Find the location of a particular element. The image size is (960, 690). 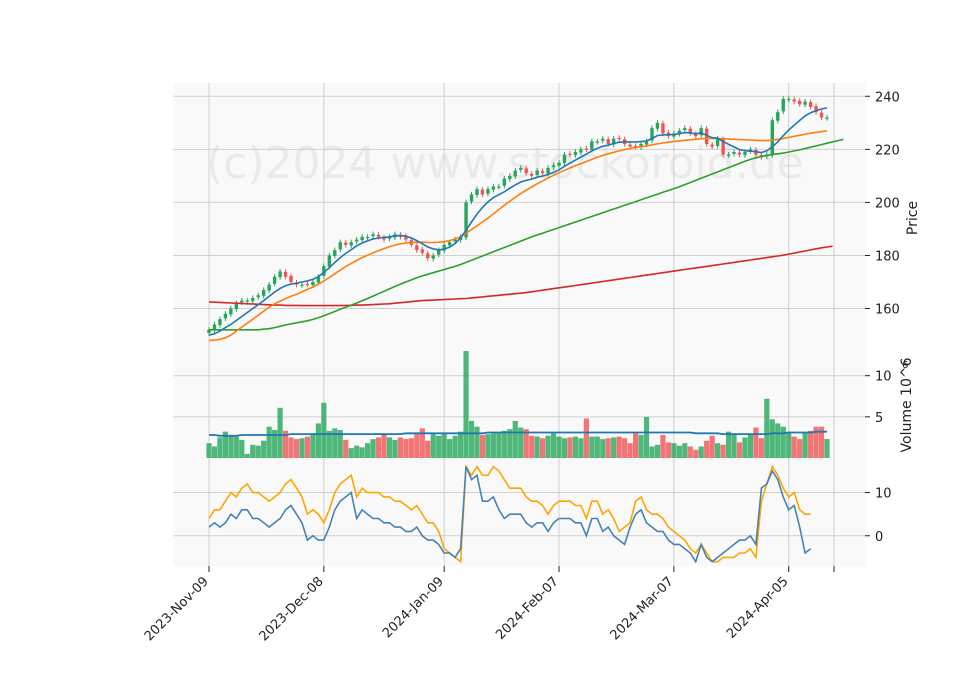

oscillator-line-b is located at coordinates (509, 514).